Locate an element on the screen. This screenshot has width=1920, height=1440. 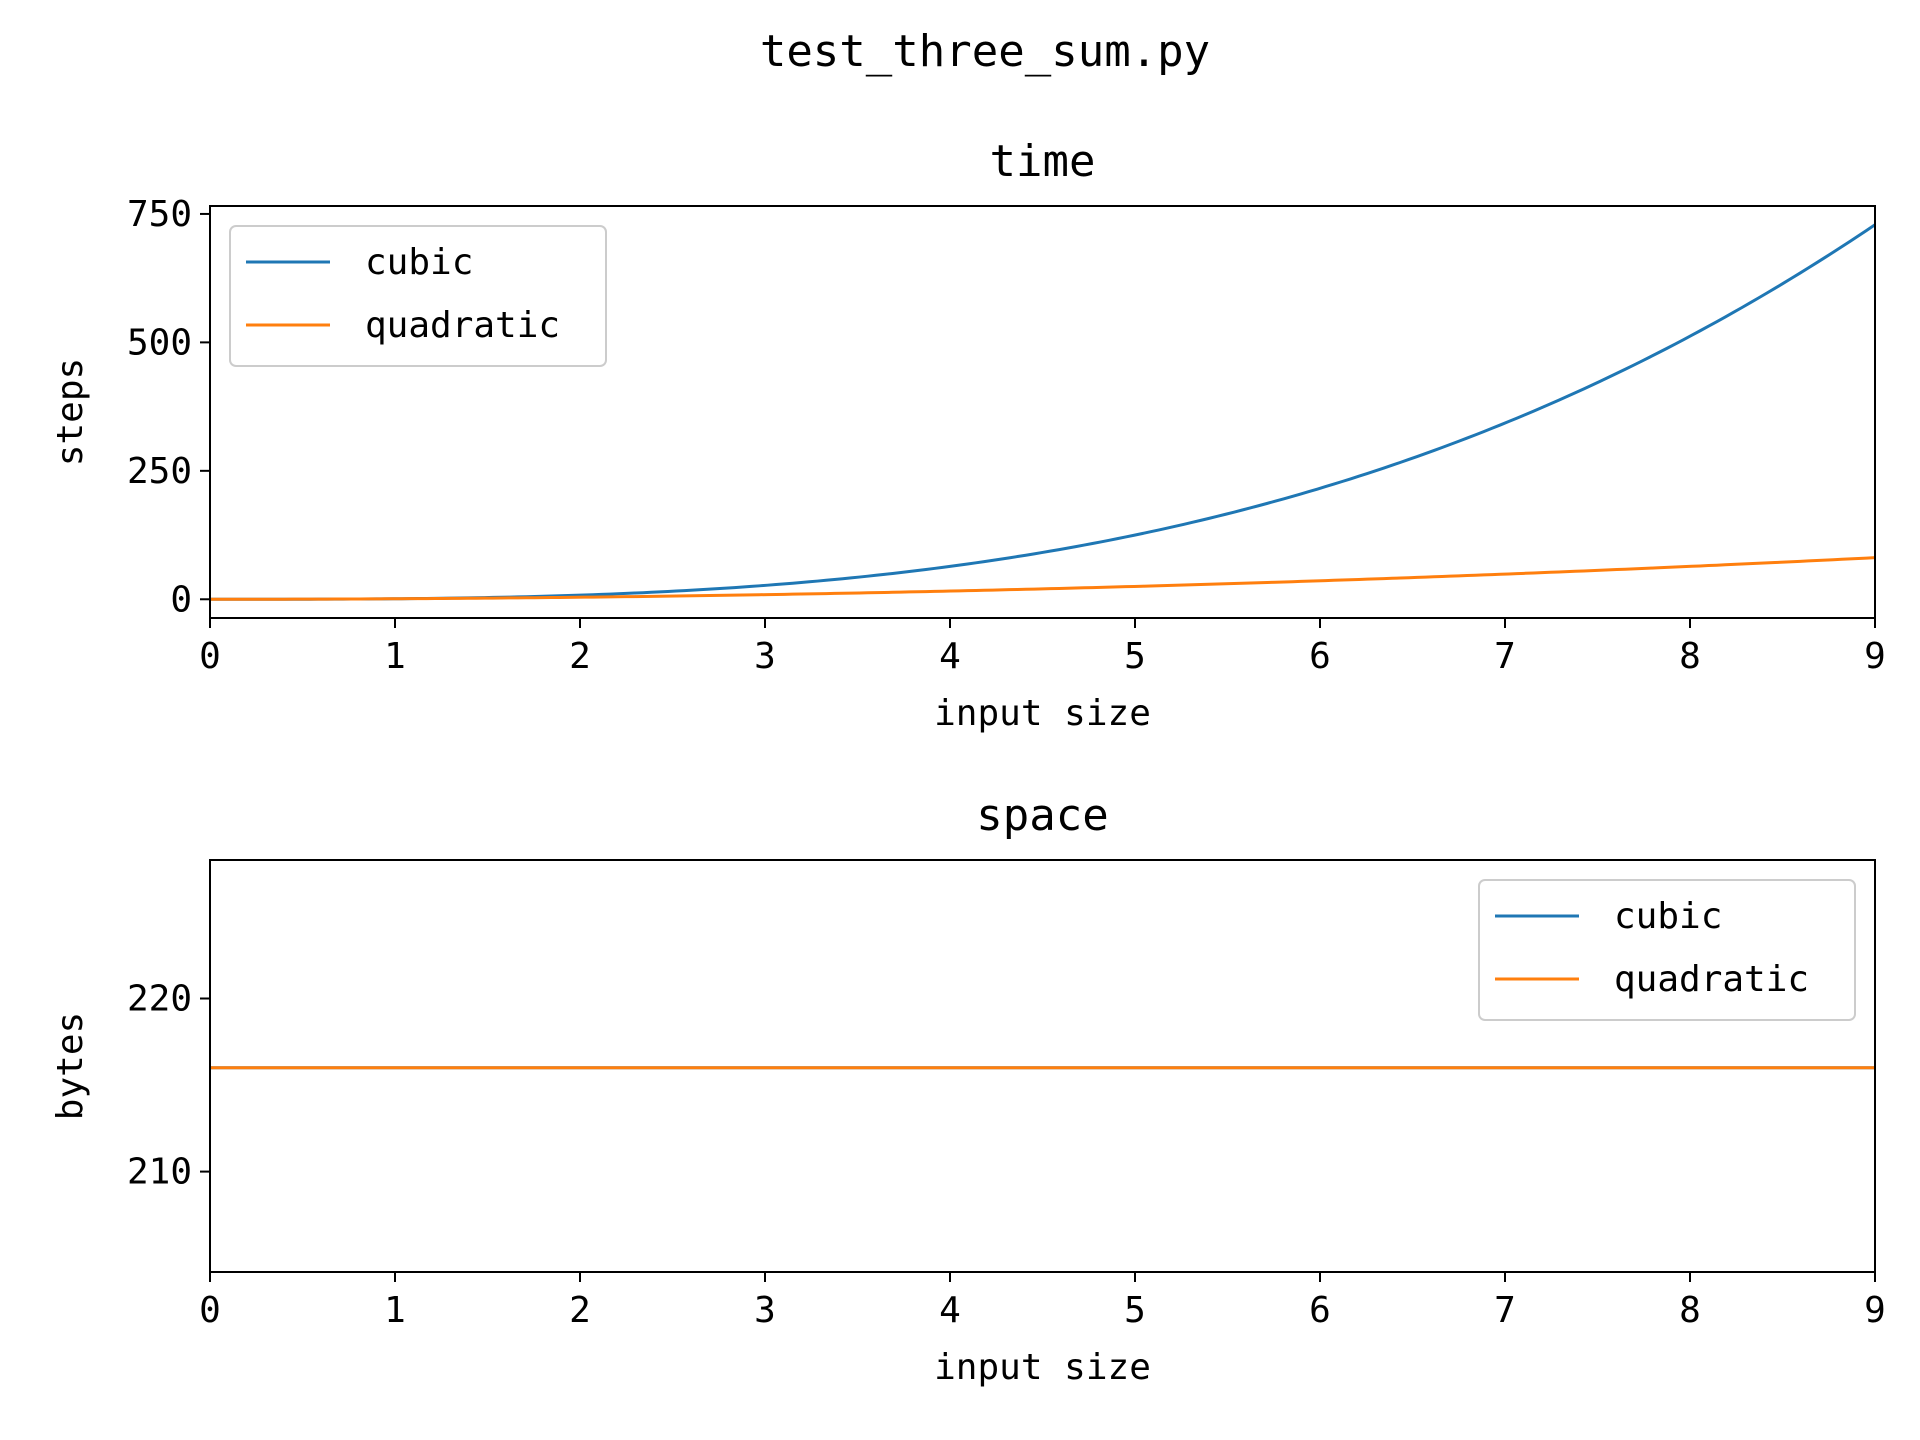
y-tick-label: 0 is located at coordinates (181, 599).